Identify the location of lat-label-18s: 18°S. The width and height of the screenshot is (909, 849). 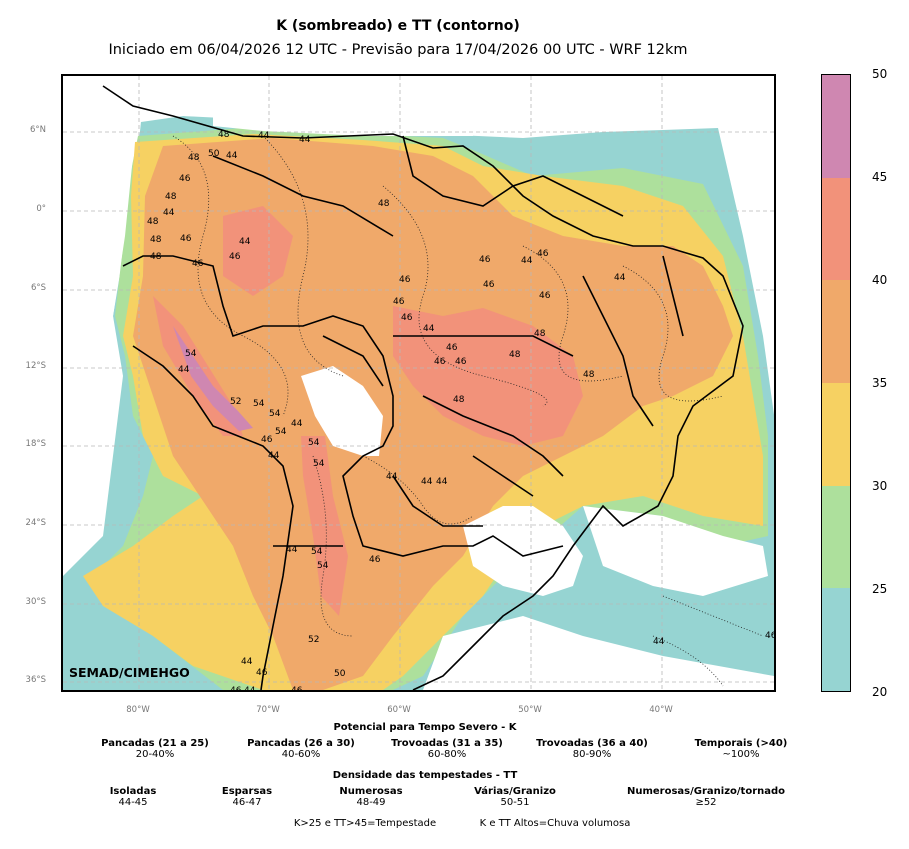
(35, 444).